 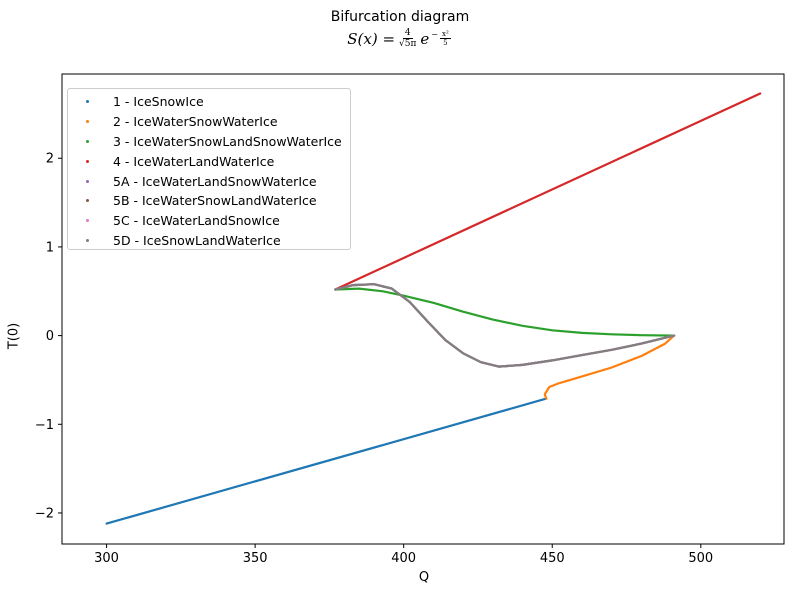 What do you see at coordinates (209, 102) in the screenshot?
I see `legend-item: 1 - IceSnowIce` at bounding box center [209, 102].